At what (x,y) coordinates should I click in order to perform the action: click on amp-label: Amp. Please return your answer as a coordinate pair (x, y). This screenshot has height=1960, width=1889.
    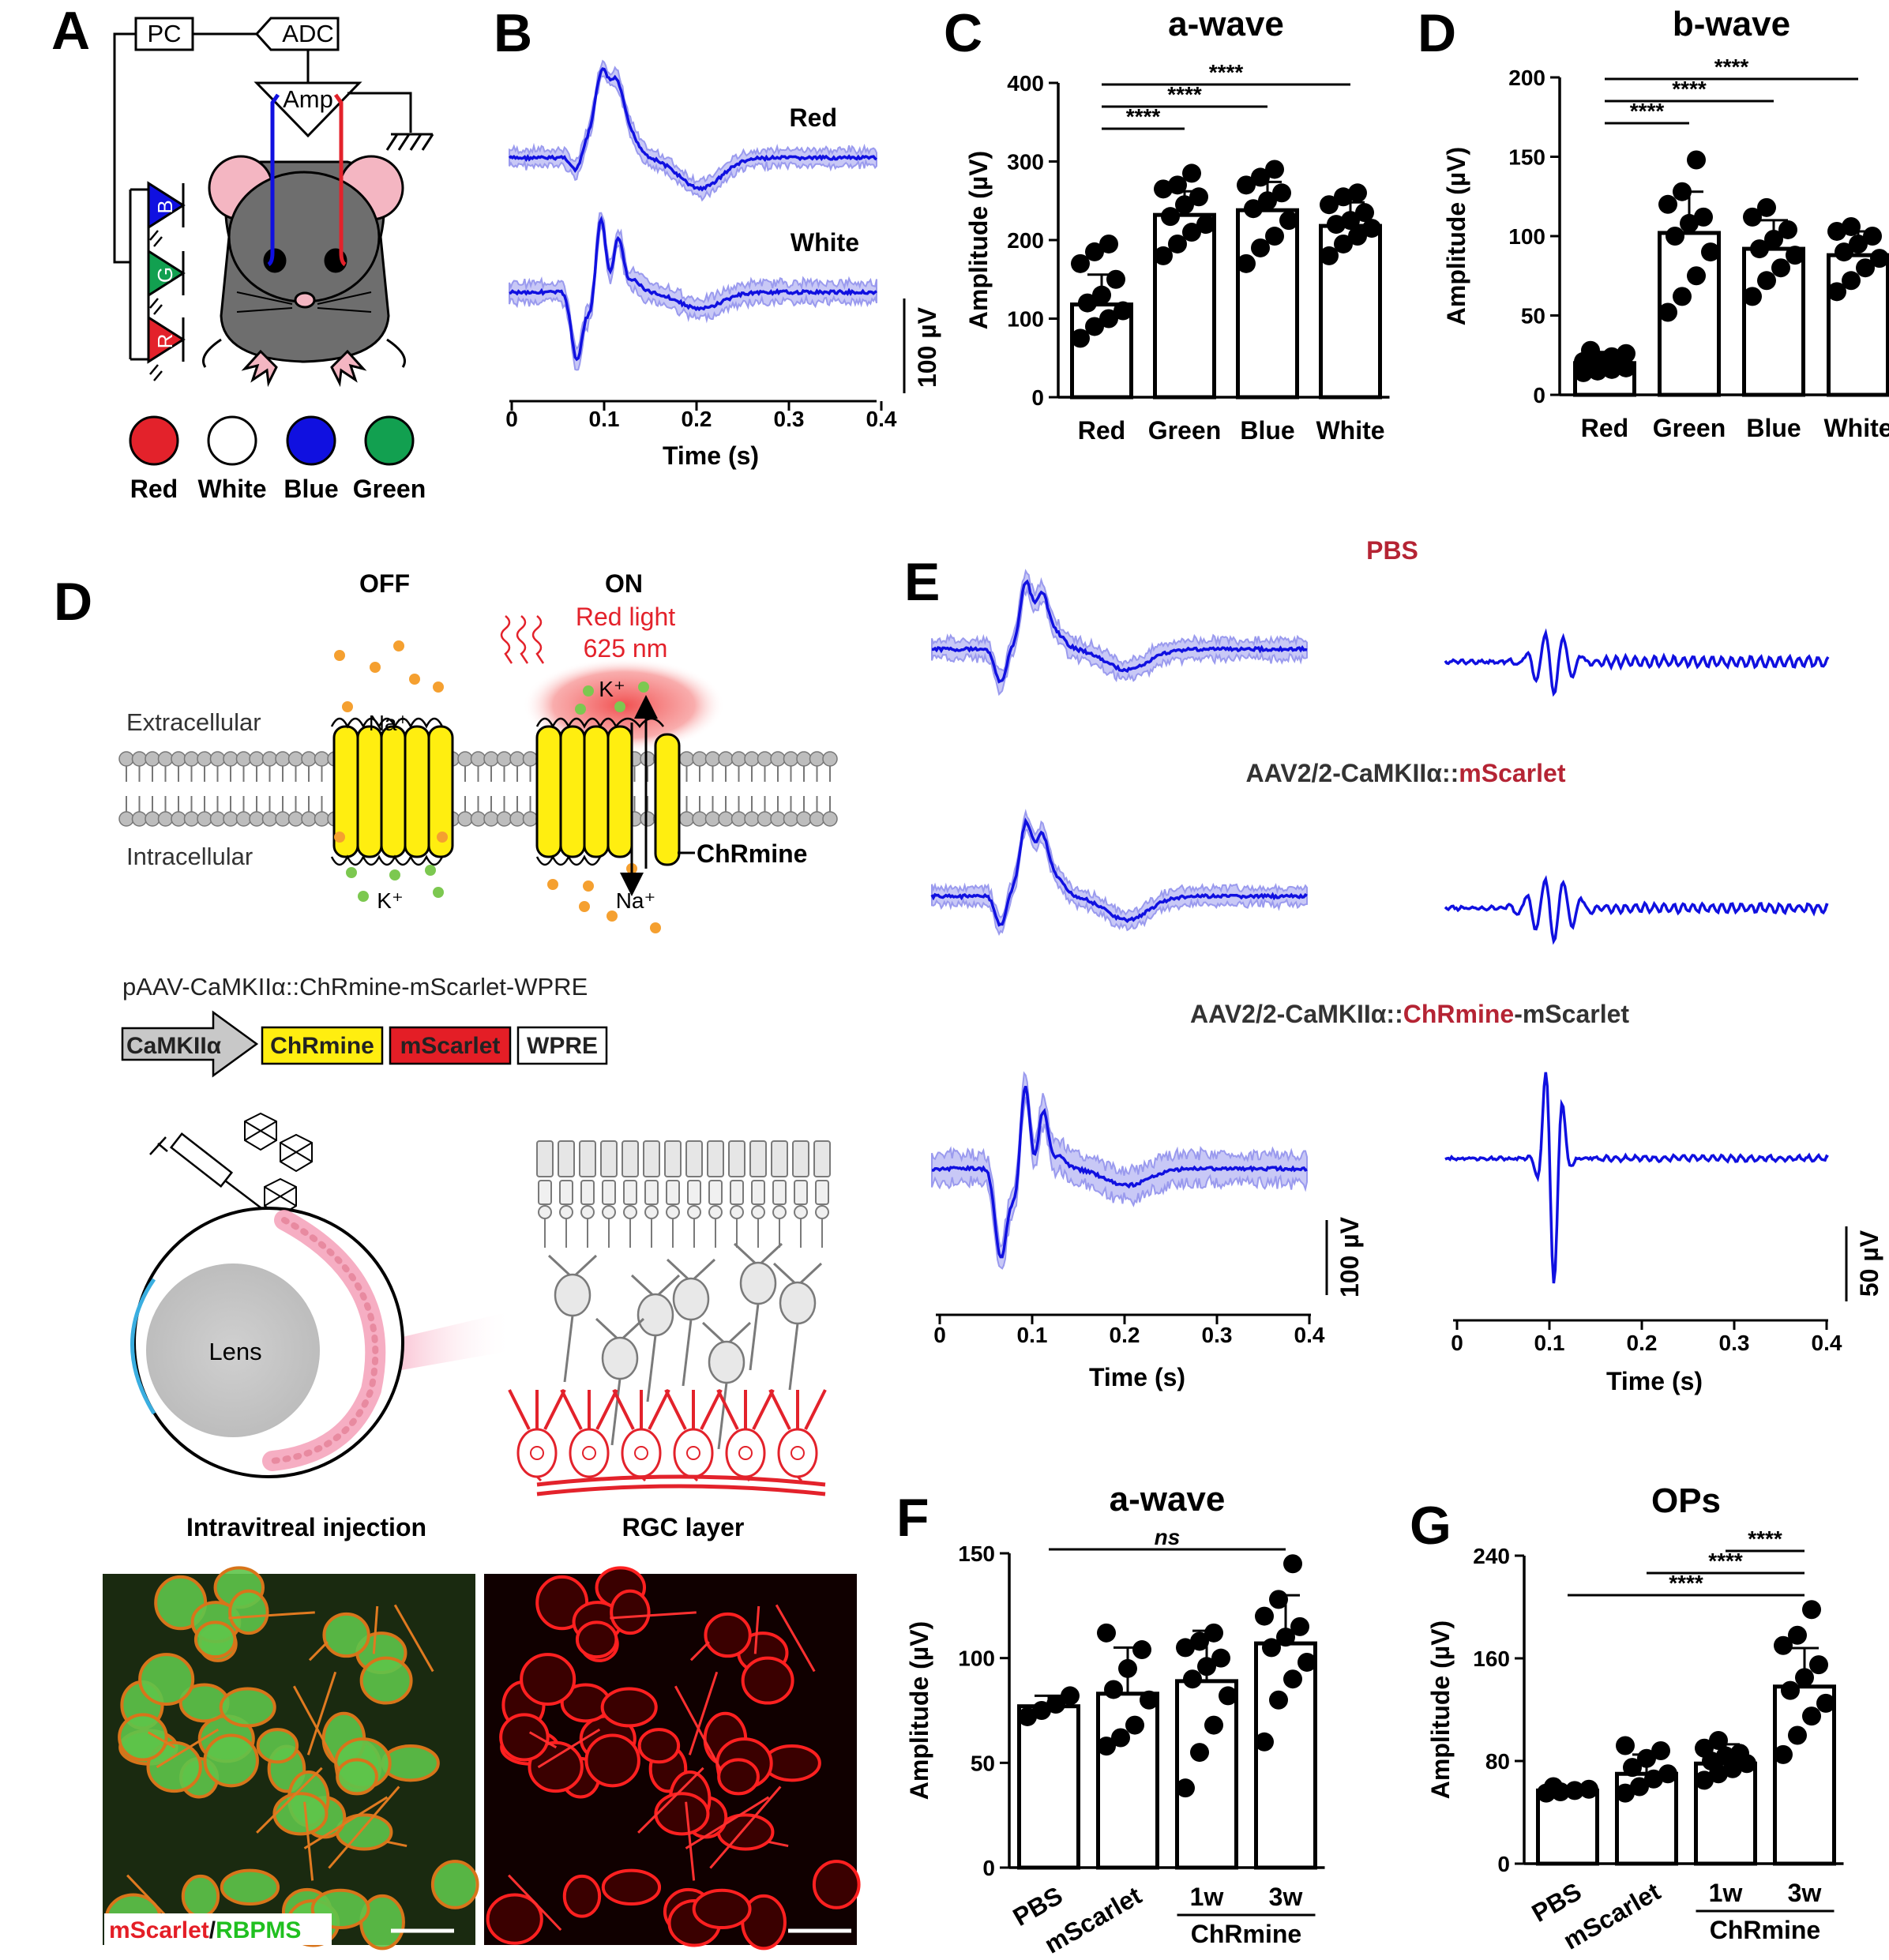
    Looking at the image, I should click on (308, 99).